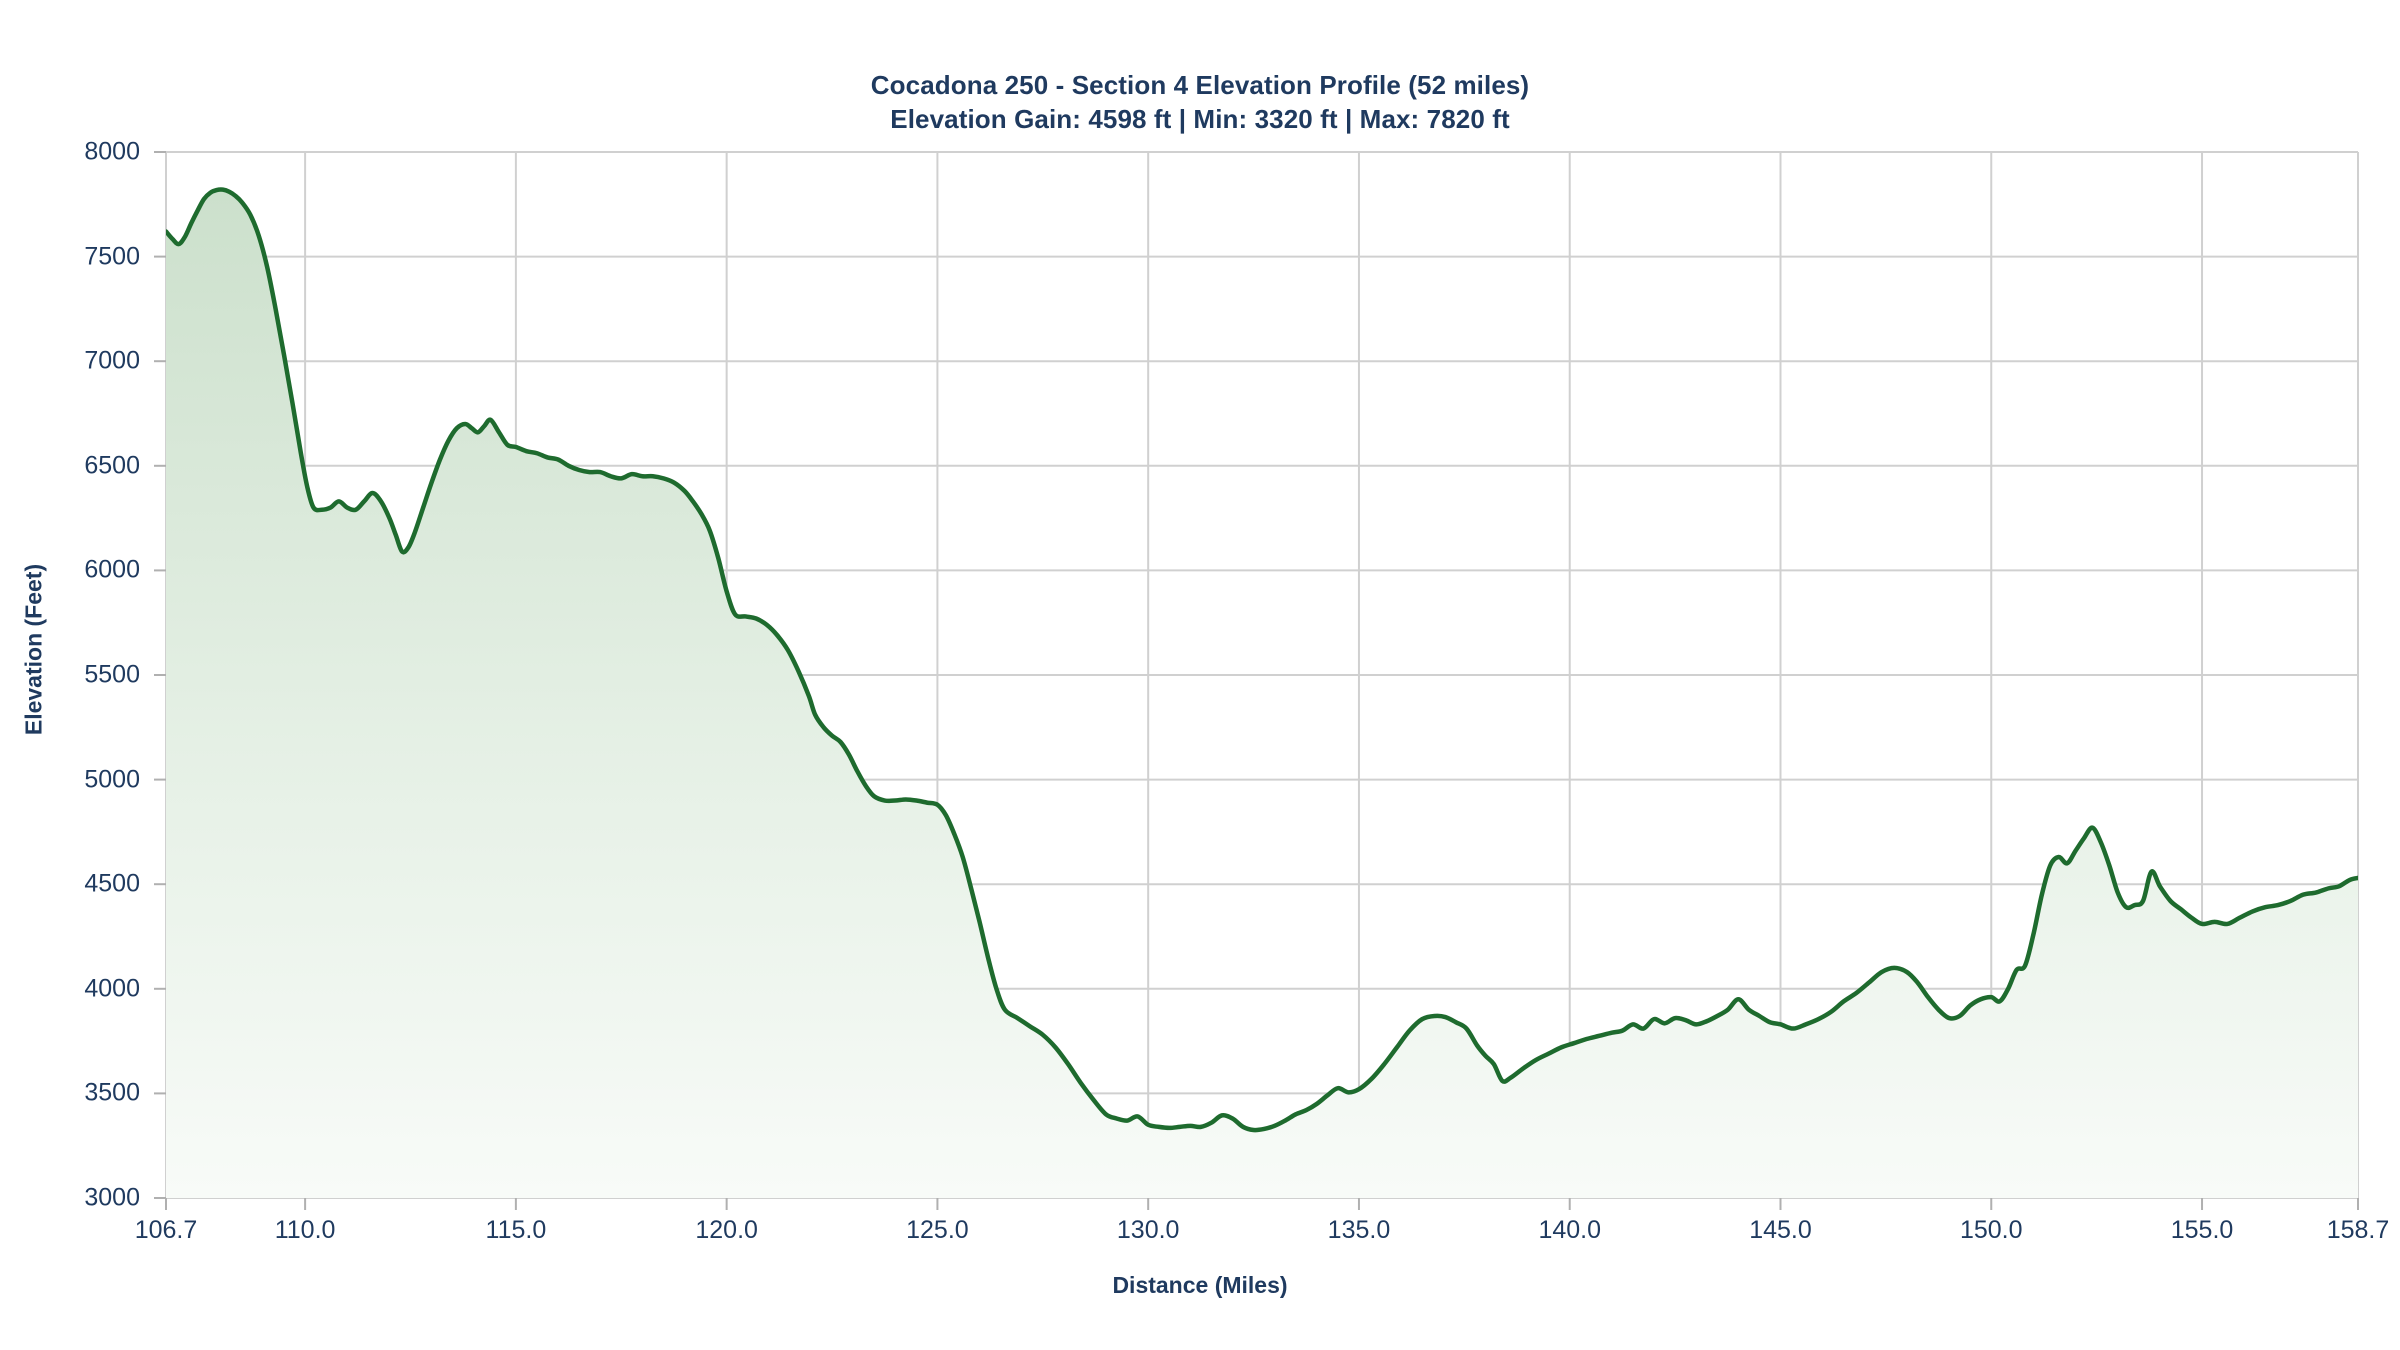  What do you see at coordinates (112, 1092) in the screenshot?
I see `y-tick-label: 3500` at bounding box center [112, 1092].